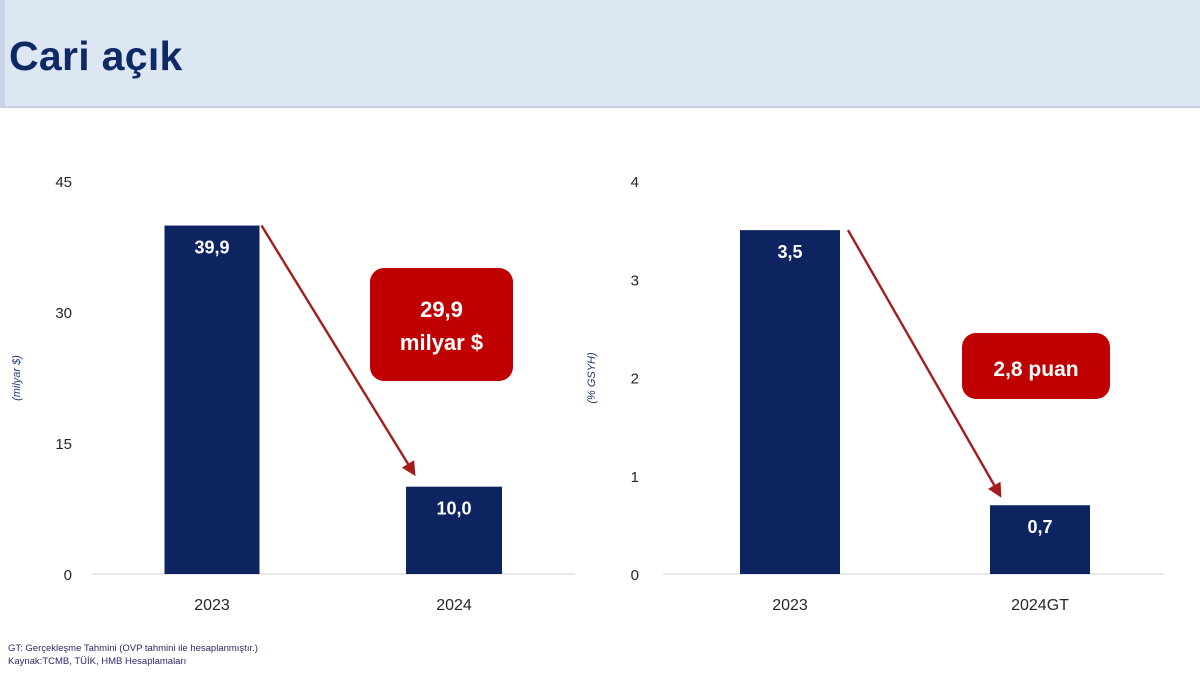 This screenshot has width=1200, height=675. What do you see at coordinates (63, 313) in the screenshot?
I see `y-tick-label: 30` at bounding box center [63, 313].